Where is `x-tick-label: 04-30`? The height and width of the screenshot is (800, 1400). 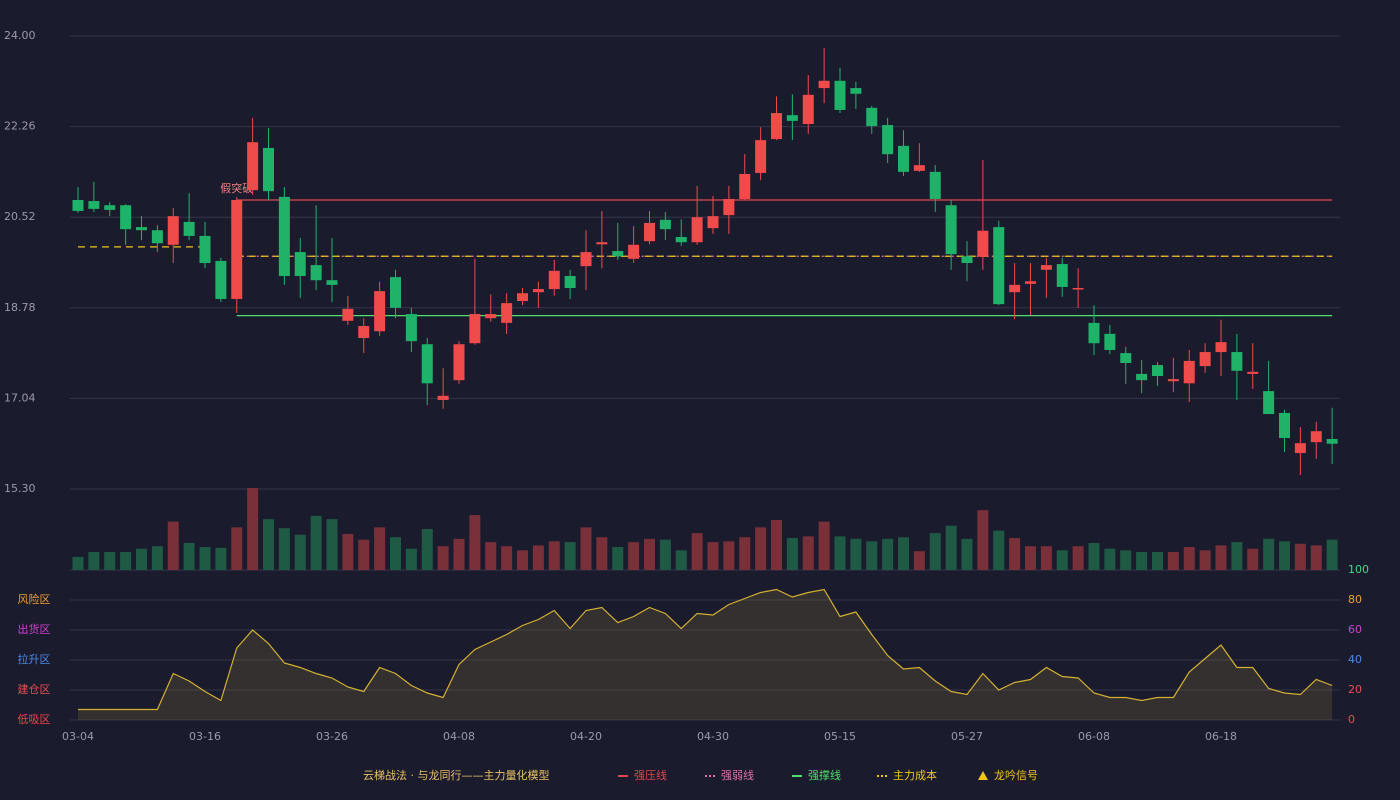 x-tick-label: 04-30 is located at coordinates (713, 736).